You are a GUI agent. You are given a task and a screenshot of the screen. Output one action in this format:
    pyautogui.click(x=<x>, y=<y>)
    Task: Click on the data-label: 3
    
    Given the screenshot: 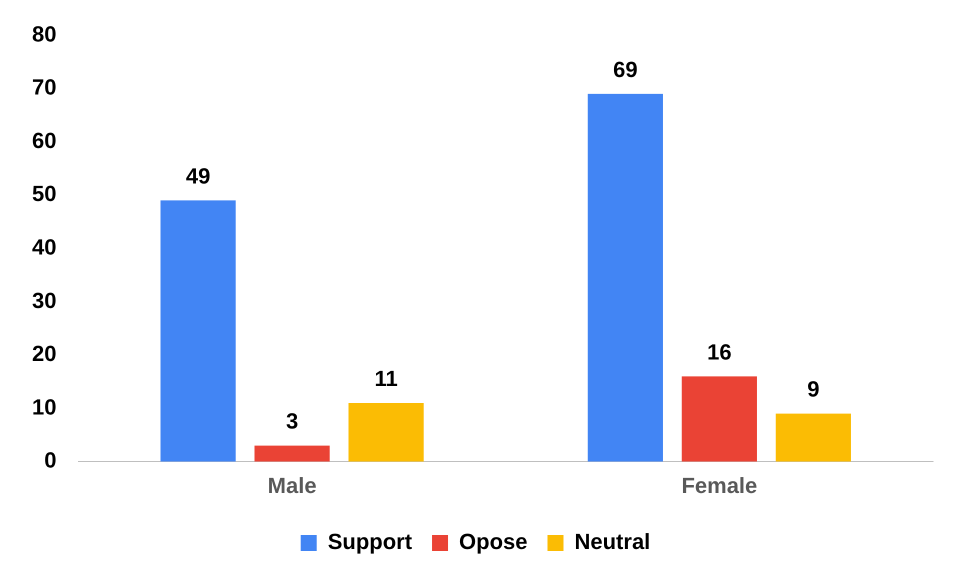 What is the action you would take?
    pyautogui.click(x=292, y=421)
    